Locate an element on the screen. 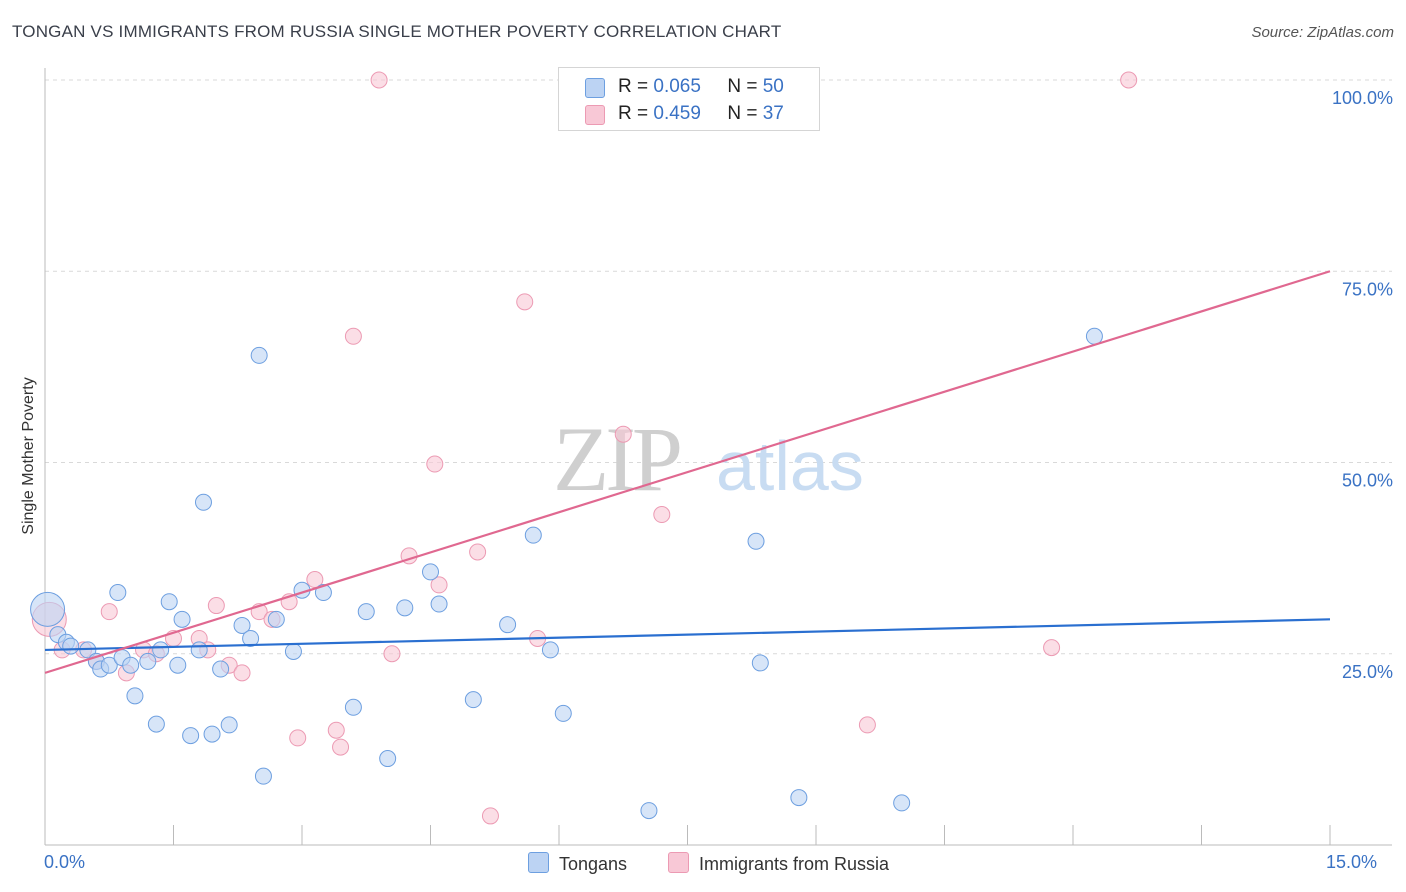 The width and height of the screenshot is (1406, 892). x-tick-max: 15.0% is located at coordinates (1352, 862).